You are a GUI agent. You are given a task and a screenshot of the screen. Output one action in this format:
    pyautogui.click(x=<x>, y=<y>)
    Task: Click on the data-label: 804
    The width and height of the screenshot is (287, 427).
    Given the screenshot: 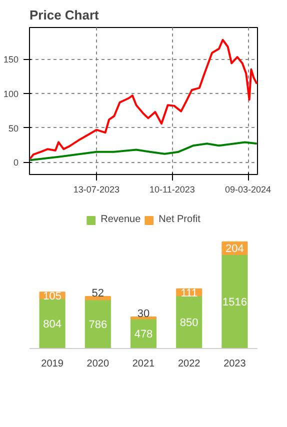 What is the action you would take?
    pyautogui.click(x=52, y=324)
    